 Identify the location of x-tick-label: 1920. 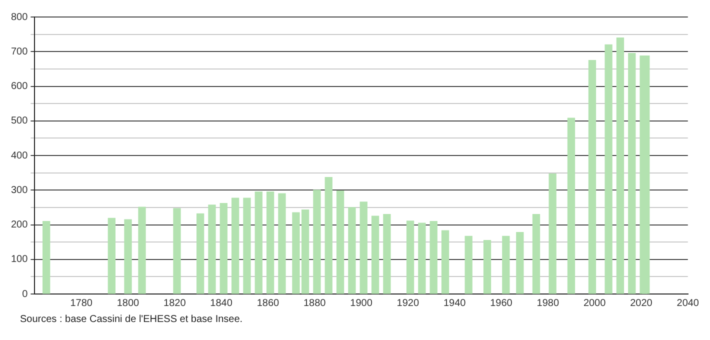
(408, 303).